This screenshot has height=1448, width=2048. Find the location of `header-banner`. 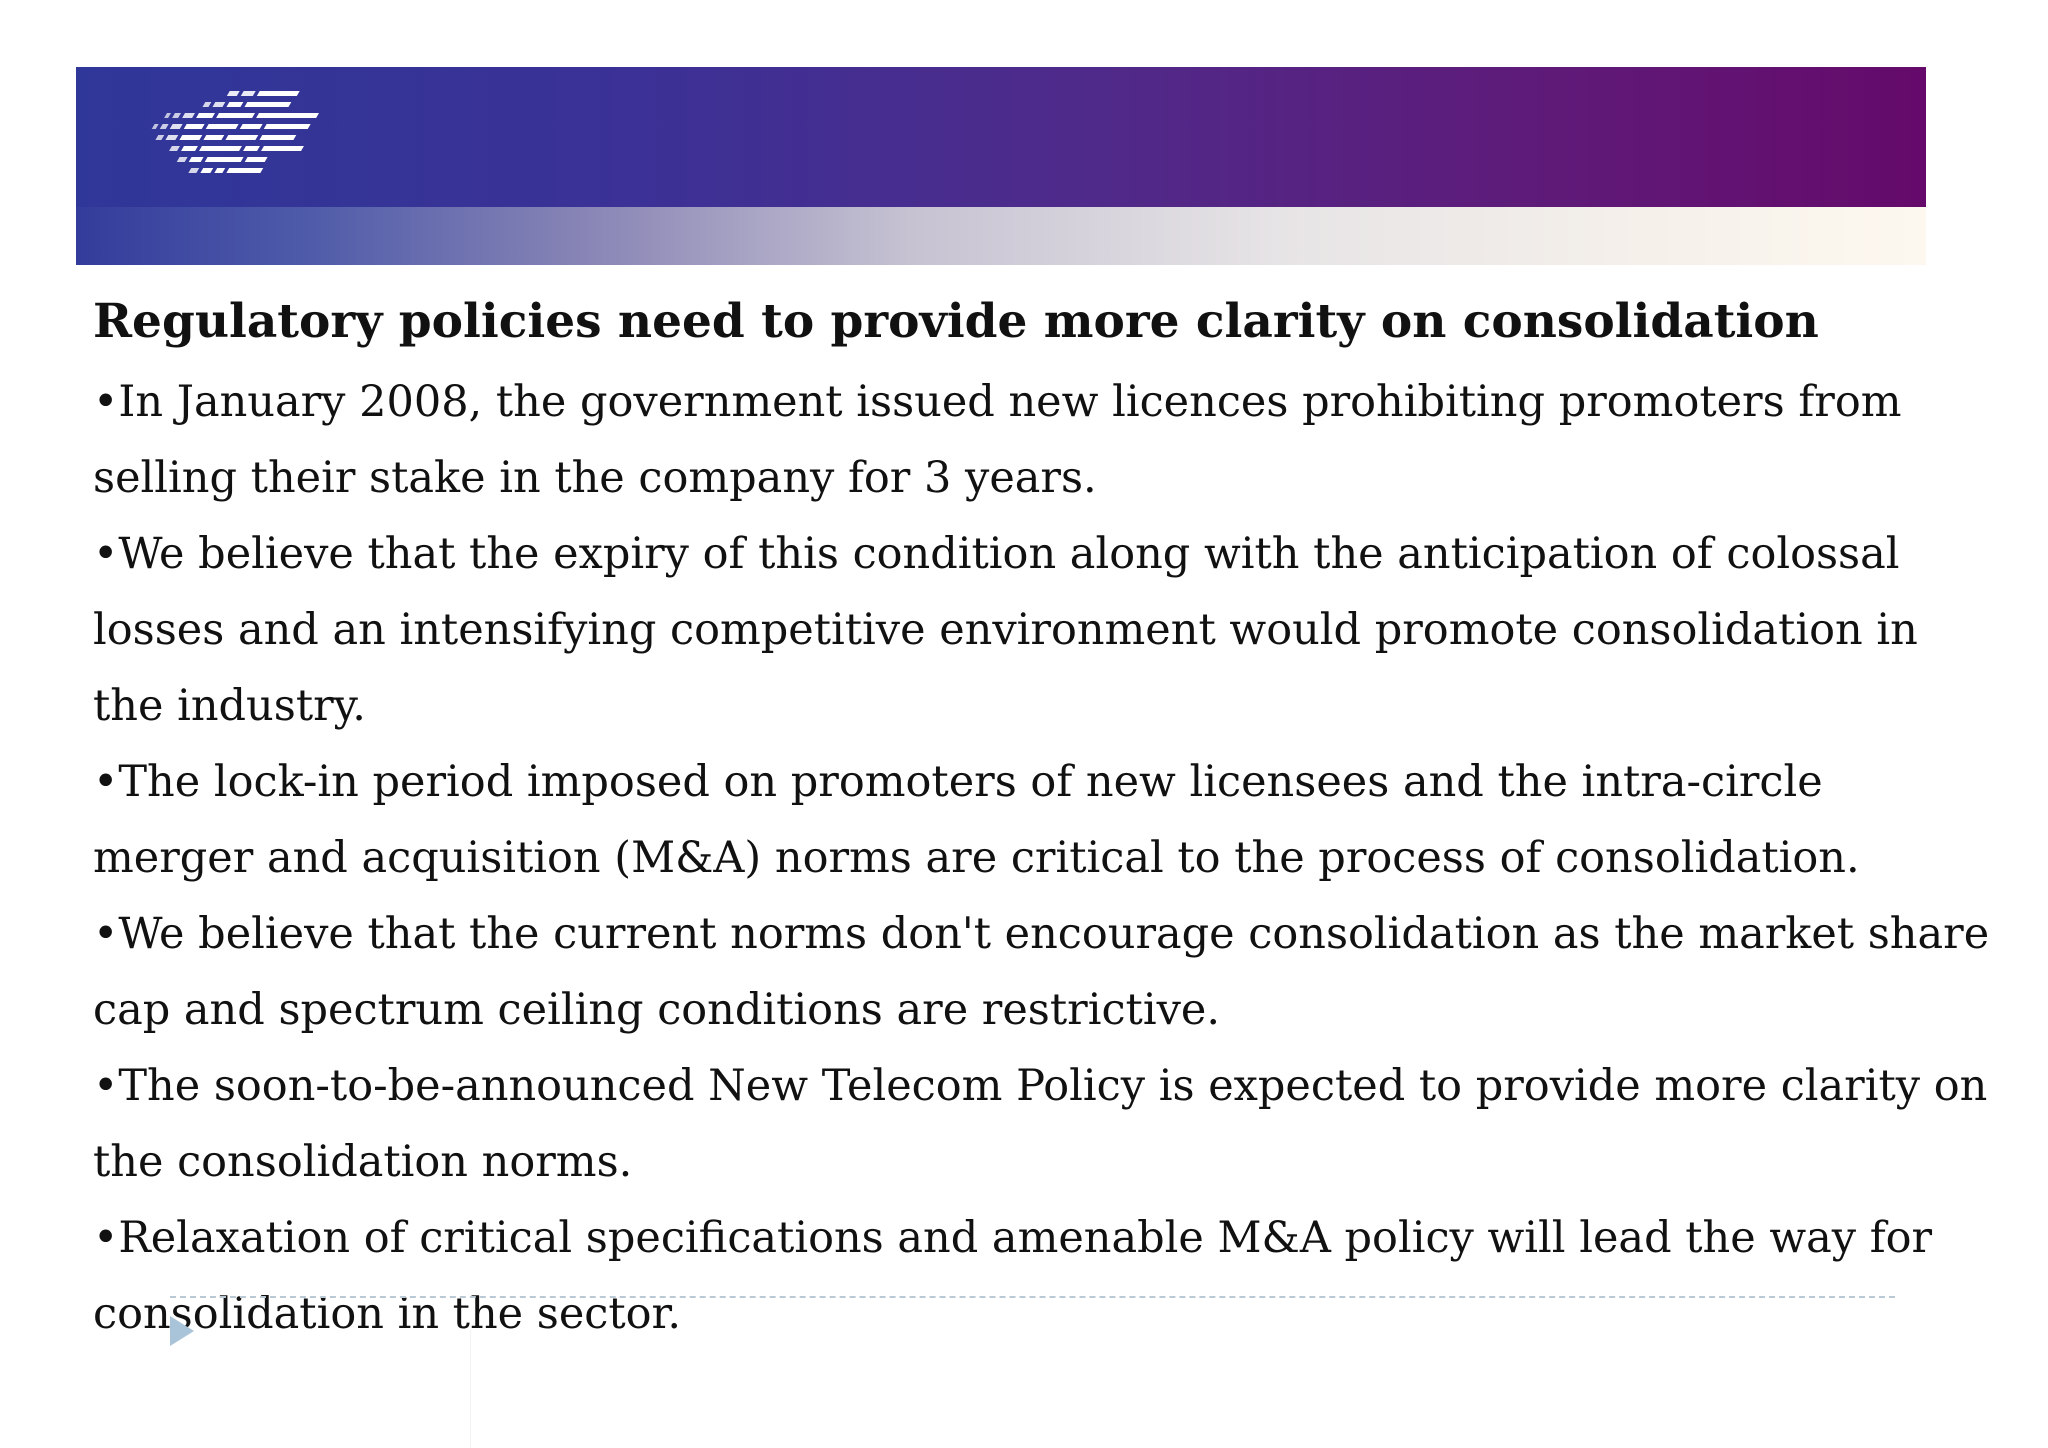

header-banner is located at coordinates (1001, 166).